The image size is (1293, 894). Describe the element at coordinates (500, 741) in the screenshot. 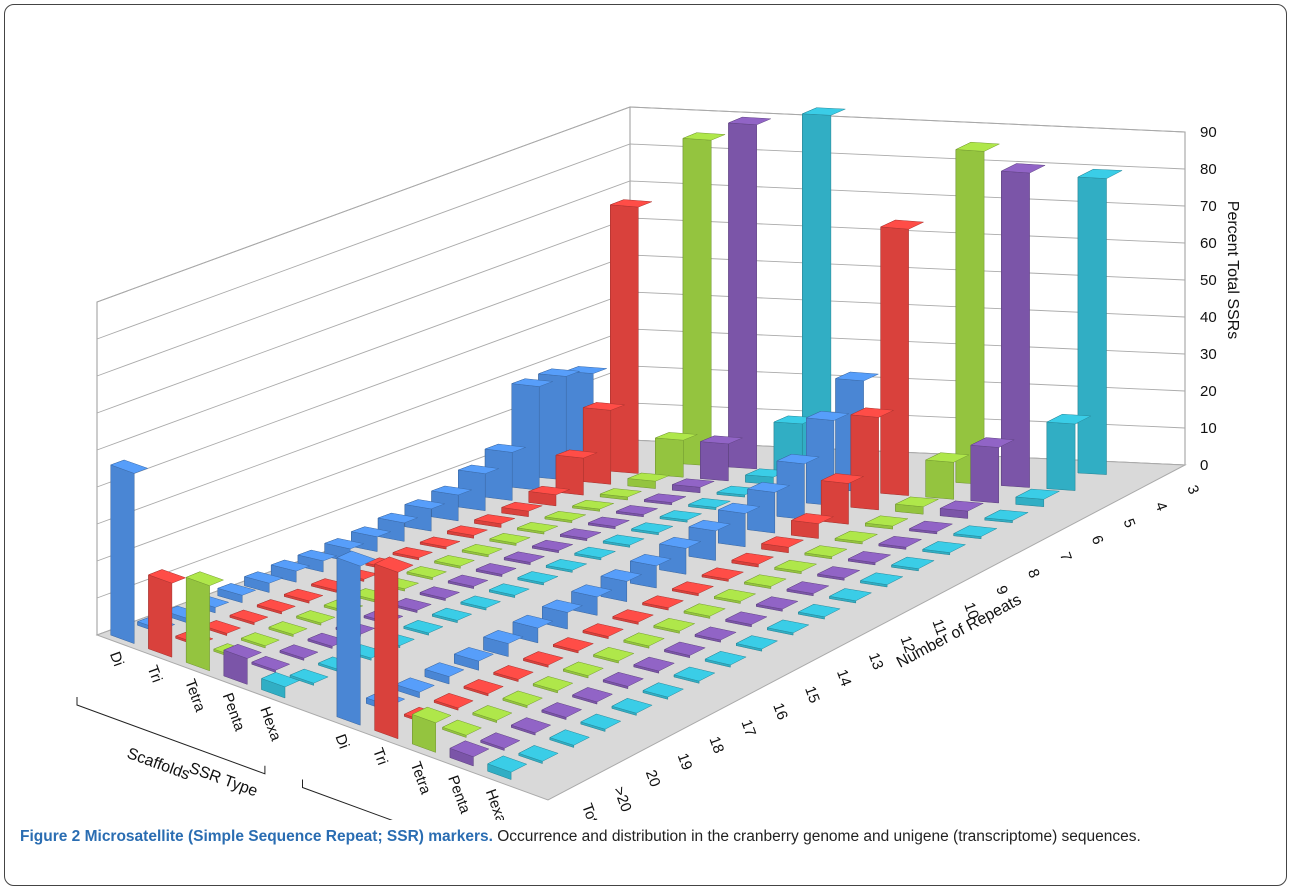

I see `bar-transcriptome-penta-gt20` at that location.